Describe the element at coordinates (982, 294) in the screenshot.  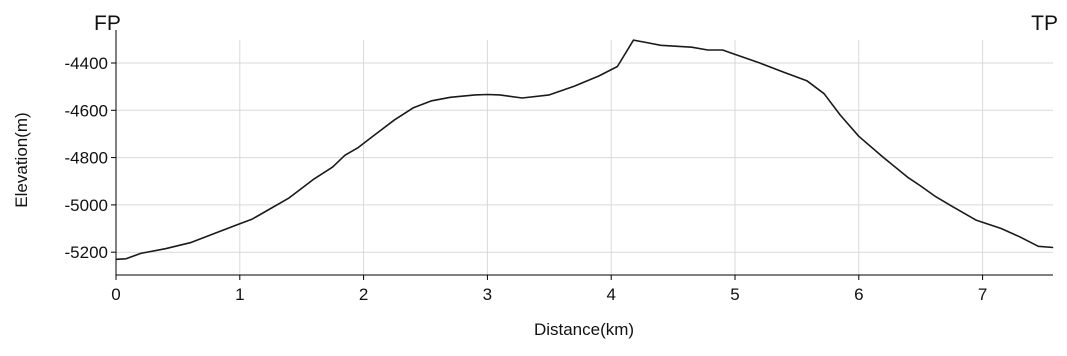
I see `x-tick-label: 7` at that location.